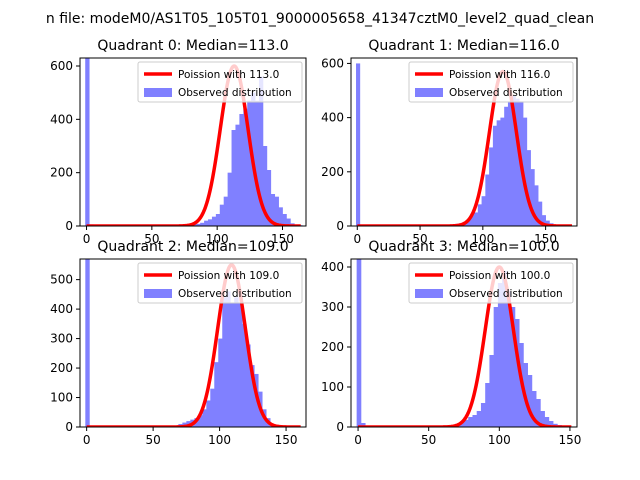 The image size is (640, 480). I want to click on quadrant-0-title: Quadrant 0: Median=113.0, so click(192, 46).